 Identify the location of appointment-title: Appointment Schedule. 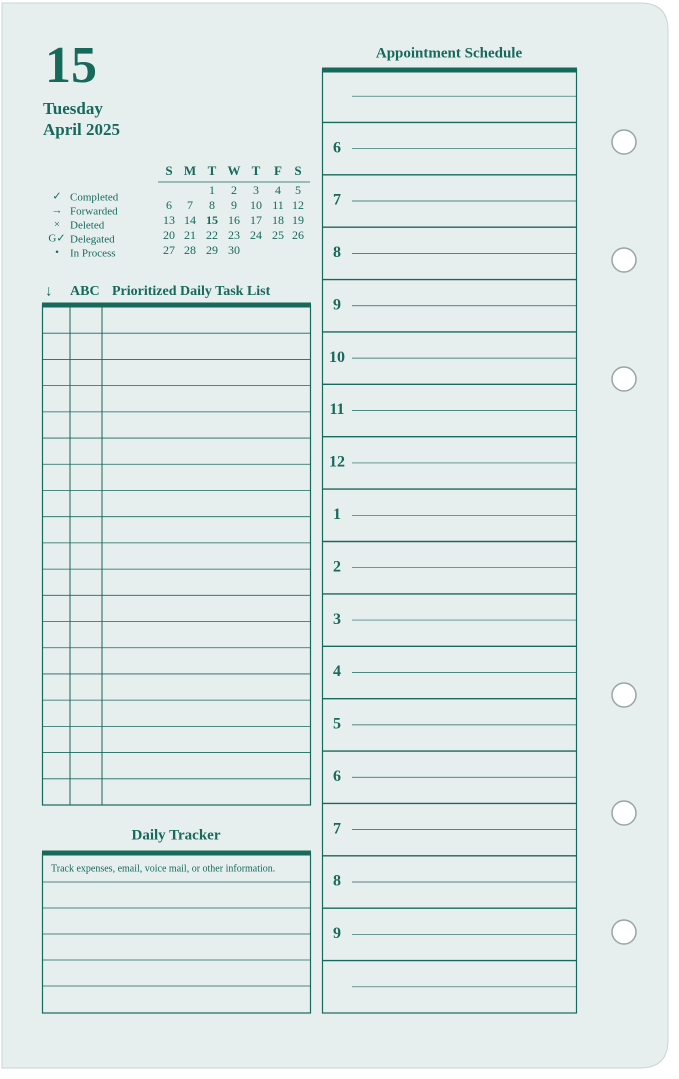
(449, 53).